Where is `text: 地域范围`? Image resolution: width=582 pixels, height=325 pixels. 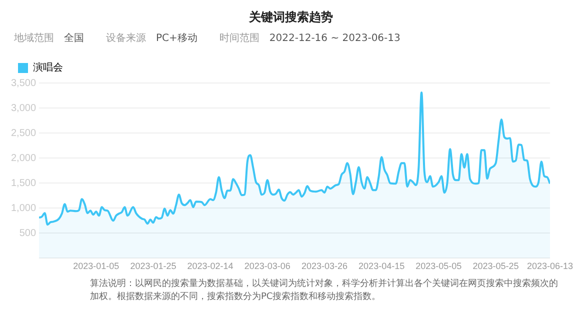
text: 地域范围 is located at coordinates (34, 38).